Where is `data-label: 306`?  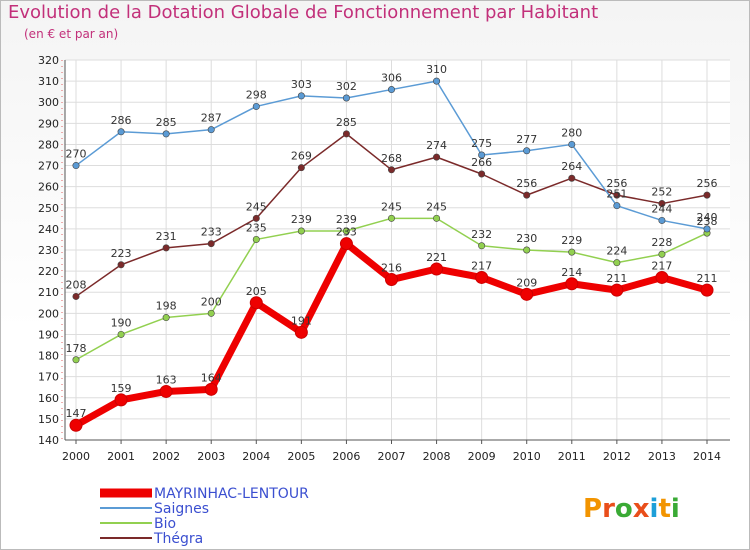 data-label: 306 is located at coordinates (391, 78).